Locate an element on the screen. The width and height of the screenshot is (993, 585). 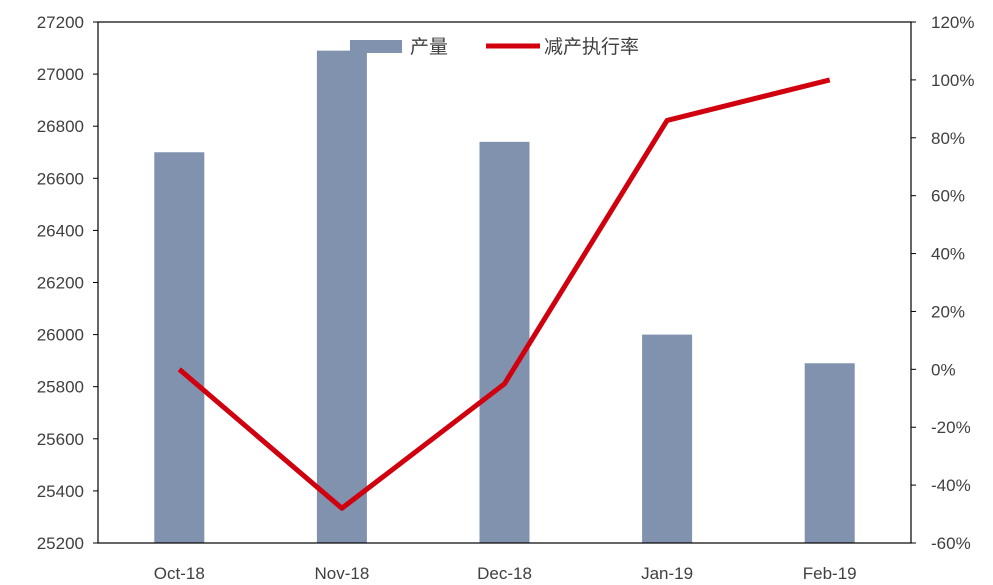
x-tick-Dec-18: Dec-18 is located at coordinates (504, 573).